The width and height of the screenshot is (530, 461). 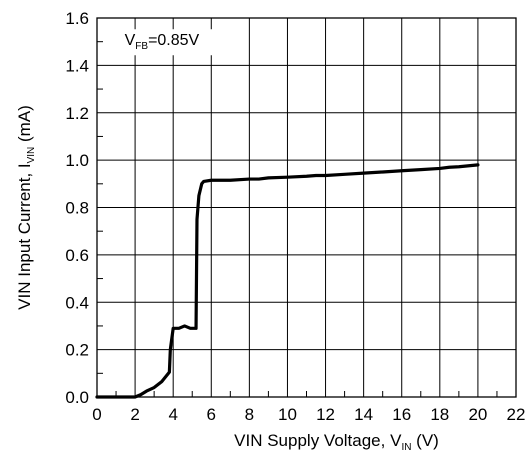 I want to click on x-tick-labels: 0 2 4 6 8 10 12 14 16 18 20 22, so click(x=308, y=414).